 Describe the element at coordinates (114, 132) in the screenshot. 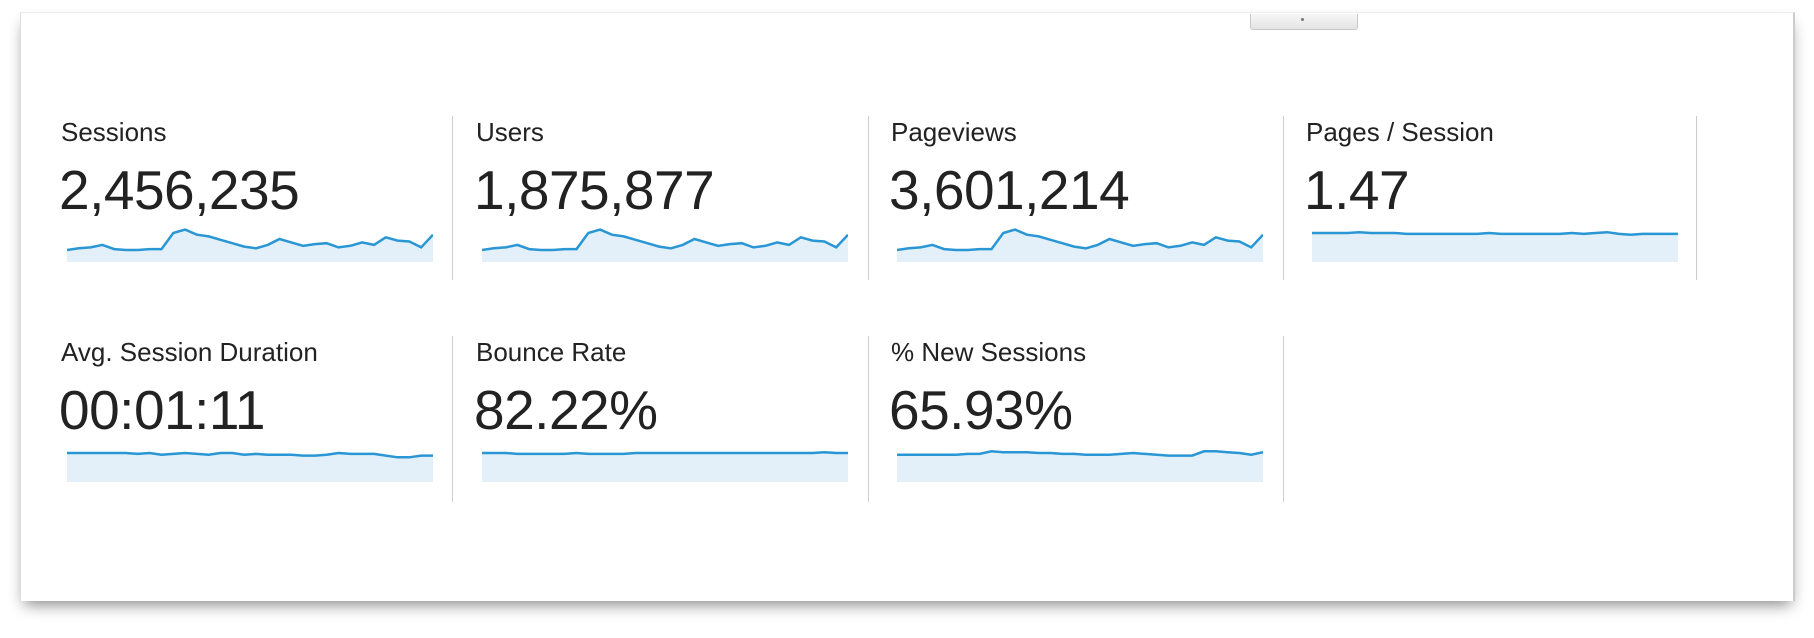

I see `metric-label: Sessions` at that location.